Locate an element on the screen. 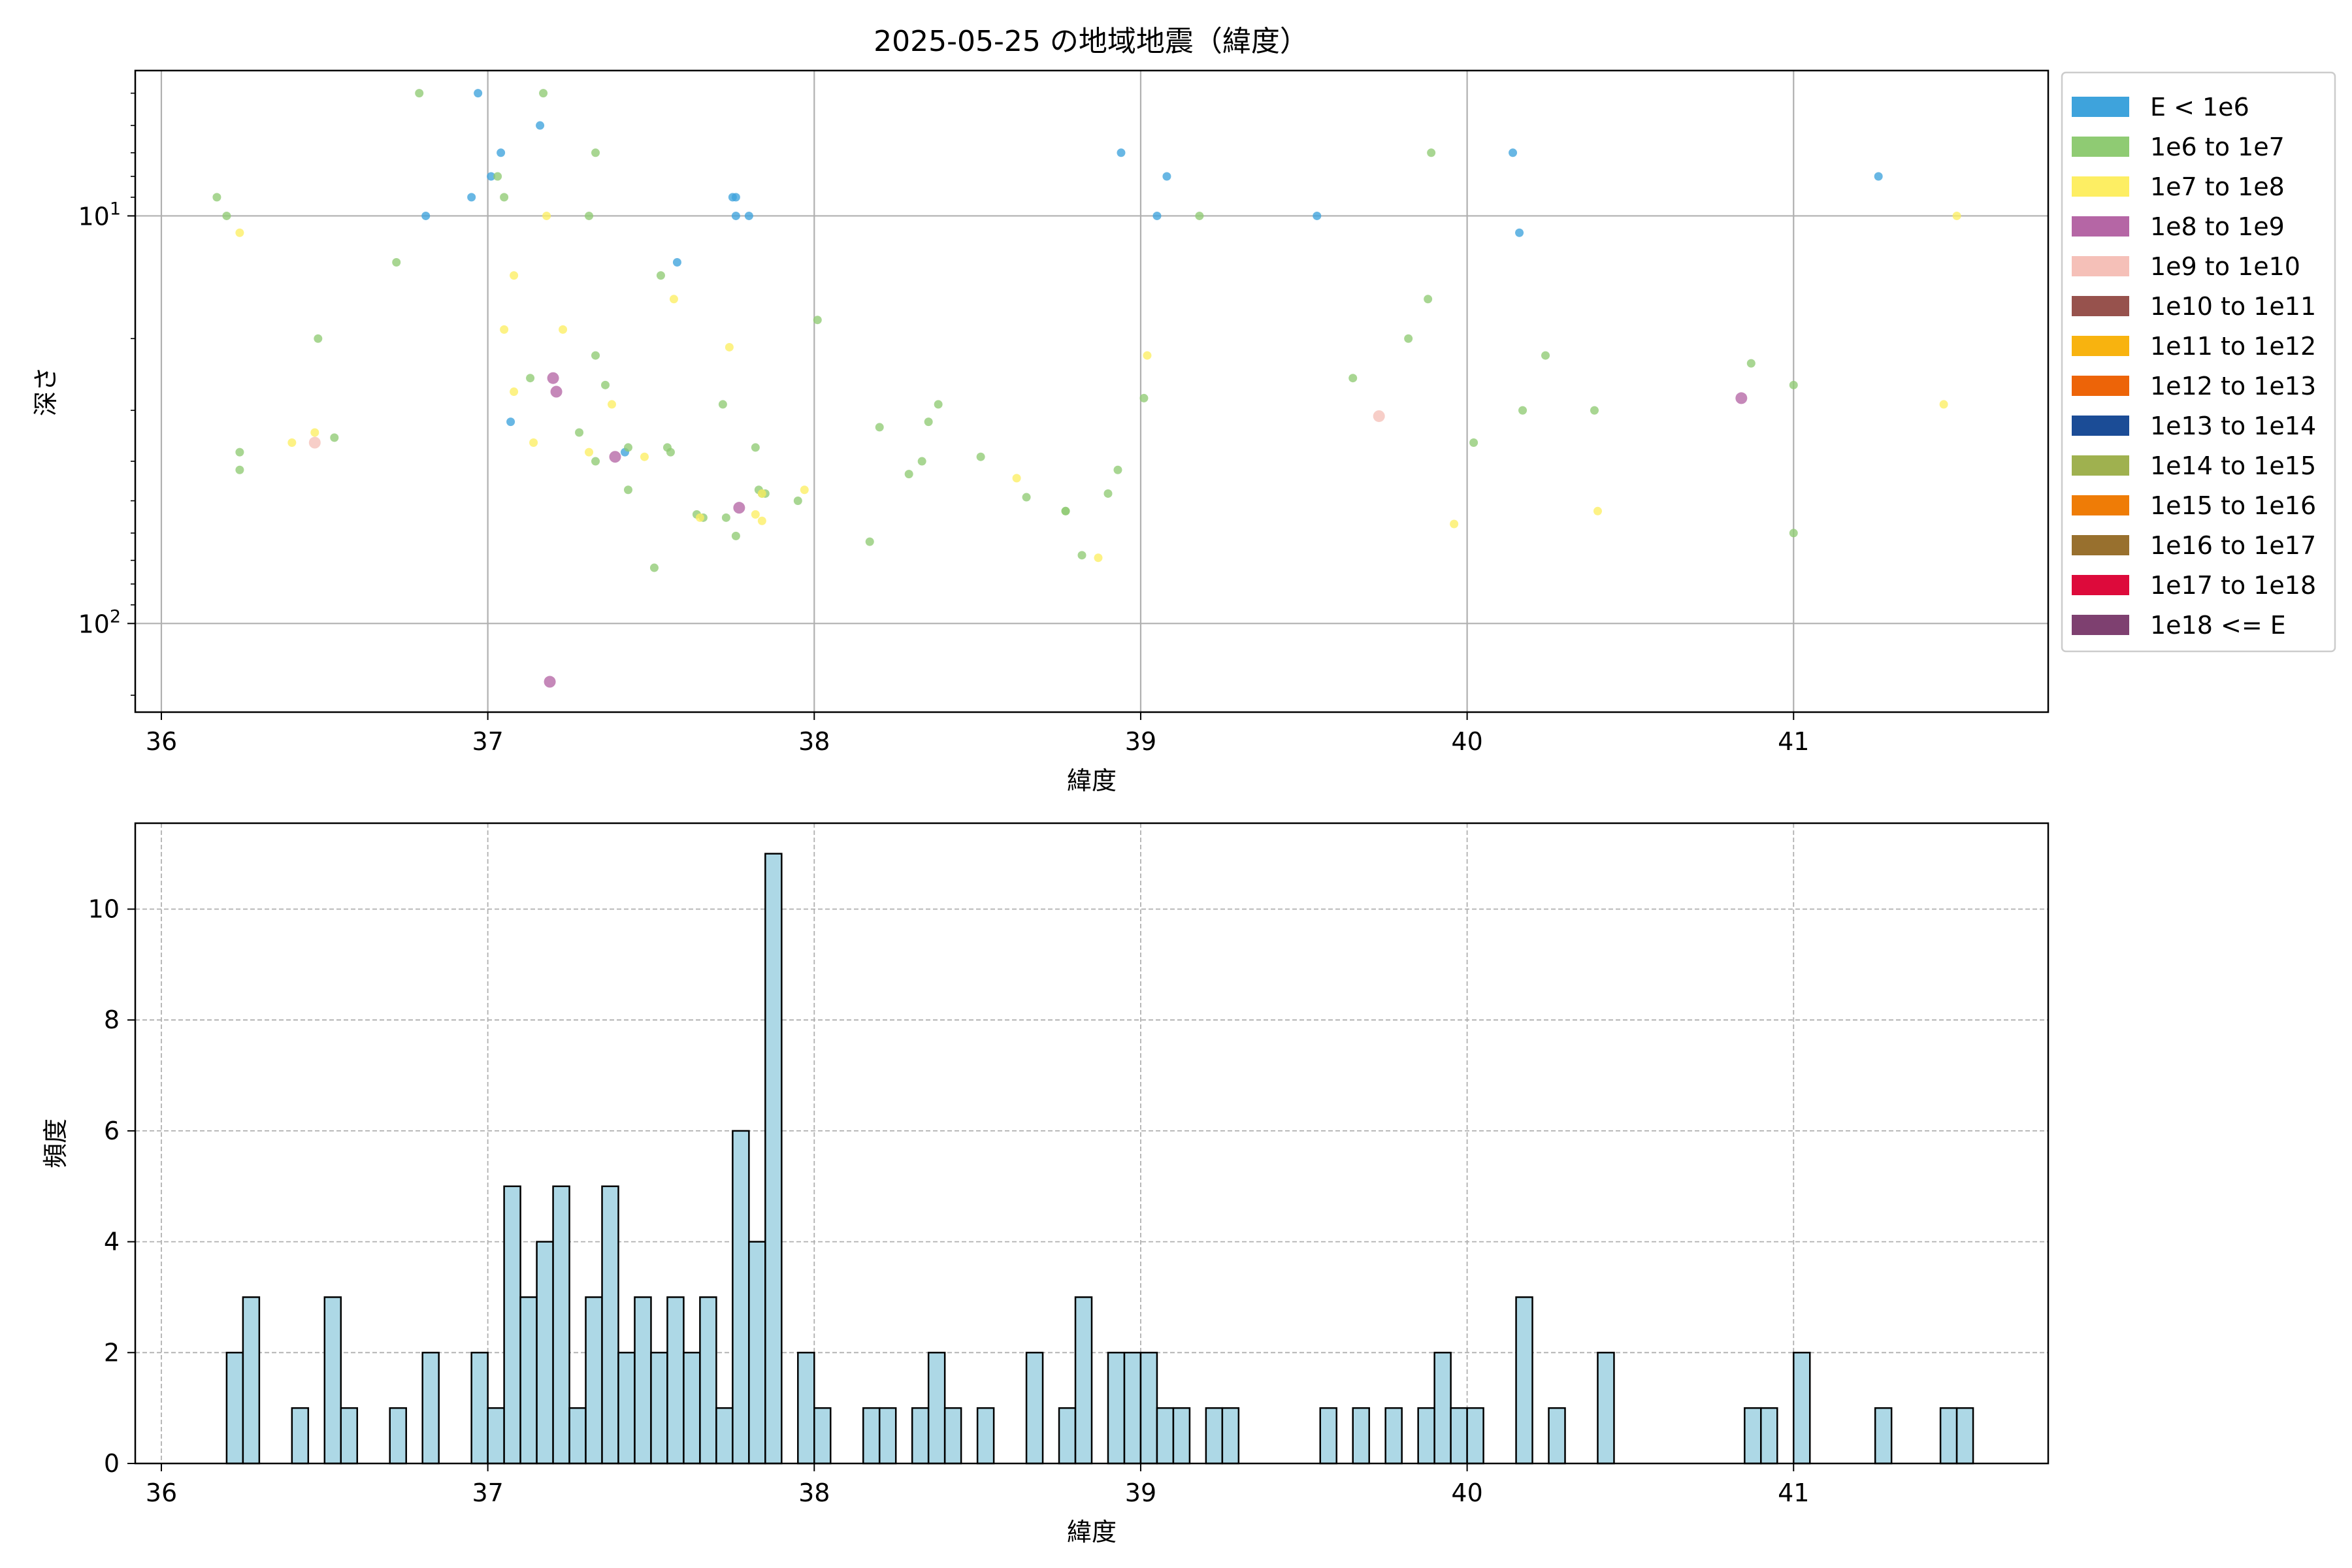 This screenshot has width=2352, height=1568. legend-label: 1e11 to 1e12 is located at coordinates (2233, 346).